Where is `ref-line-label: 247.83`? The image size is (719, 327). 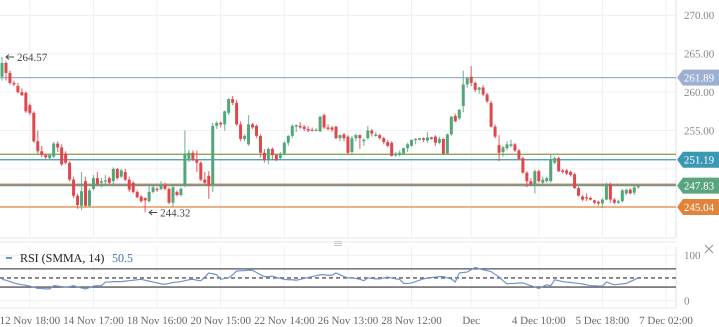
ref-line-label: 247.83 is located at coordinates (699, 186).